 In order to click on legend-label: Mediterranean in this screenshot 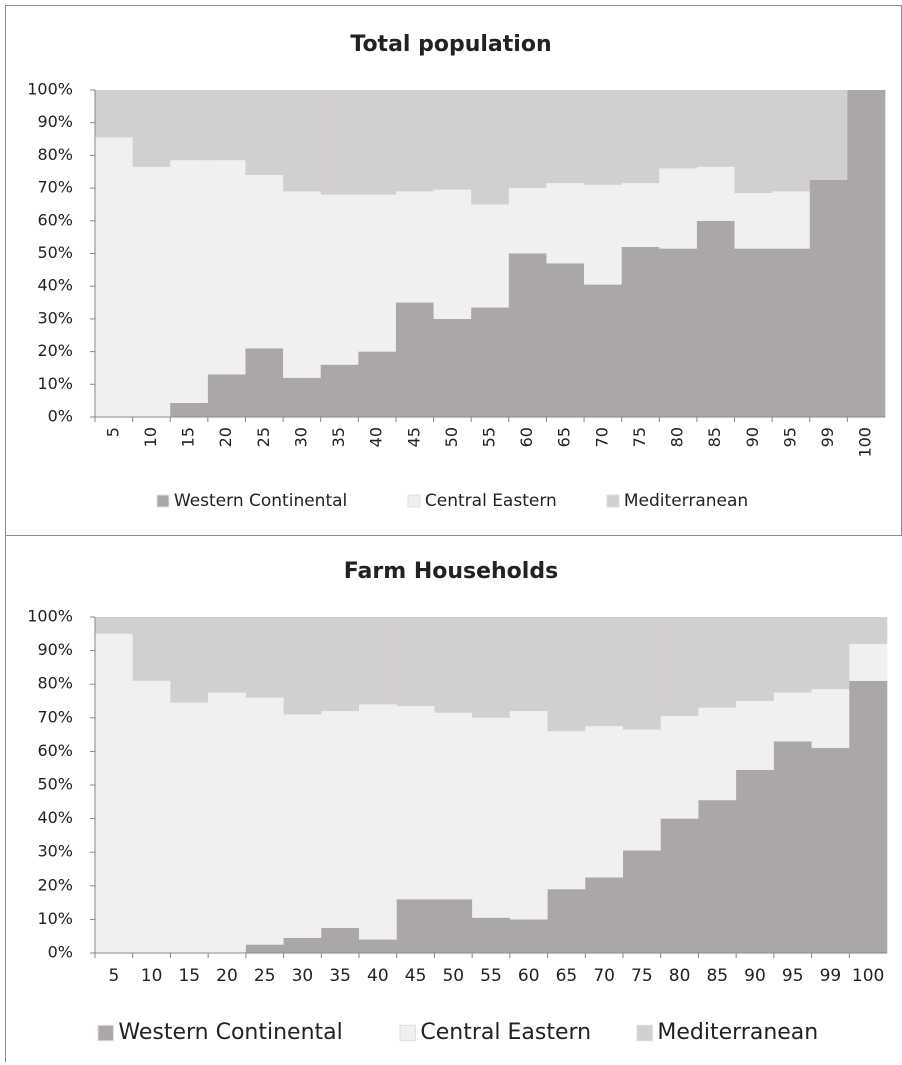, I will do `click(686, 501)`.